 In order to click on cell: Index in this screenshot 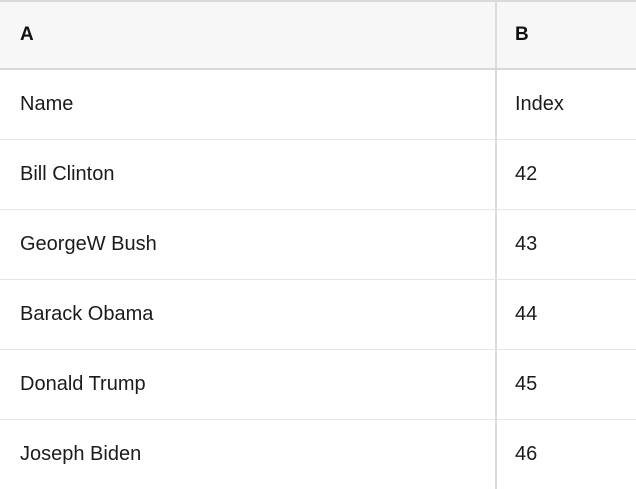, I will do `click(539, 104)`.